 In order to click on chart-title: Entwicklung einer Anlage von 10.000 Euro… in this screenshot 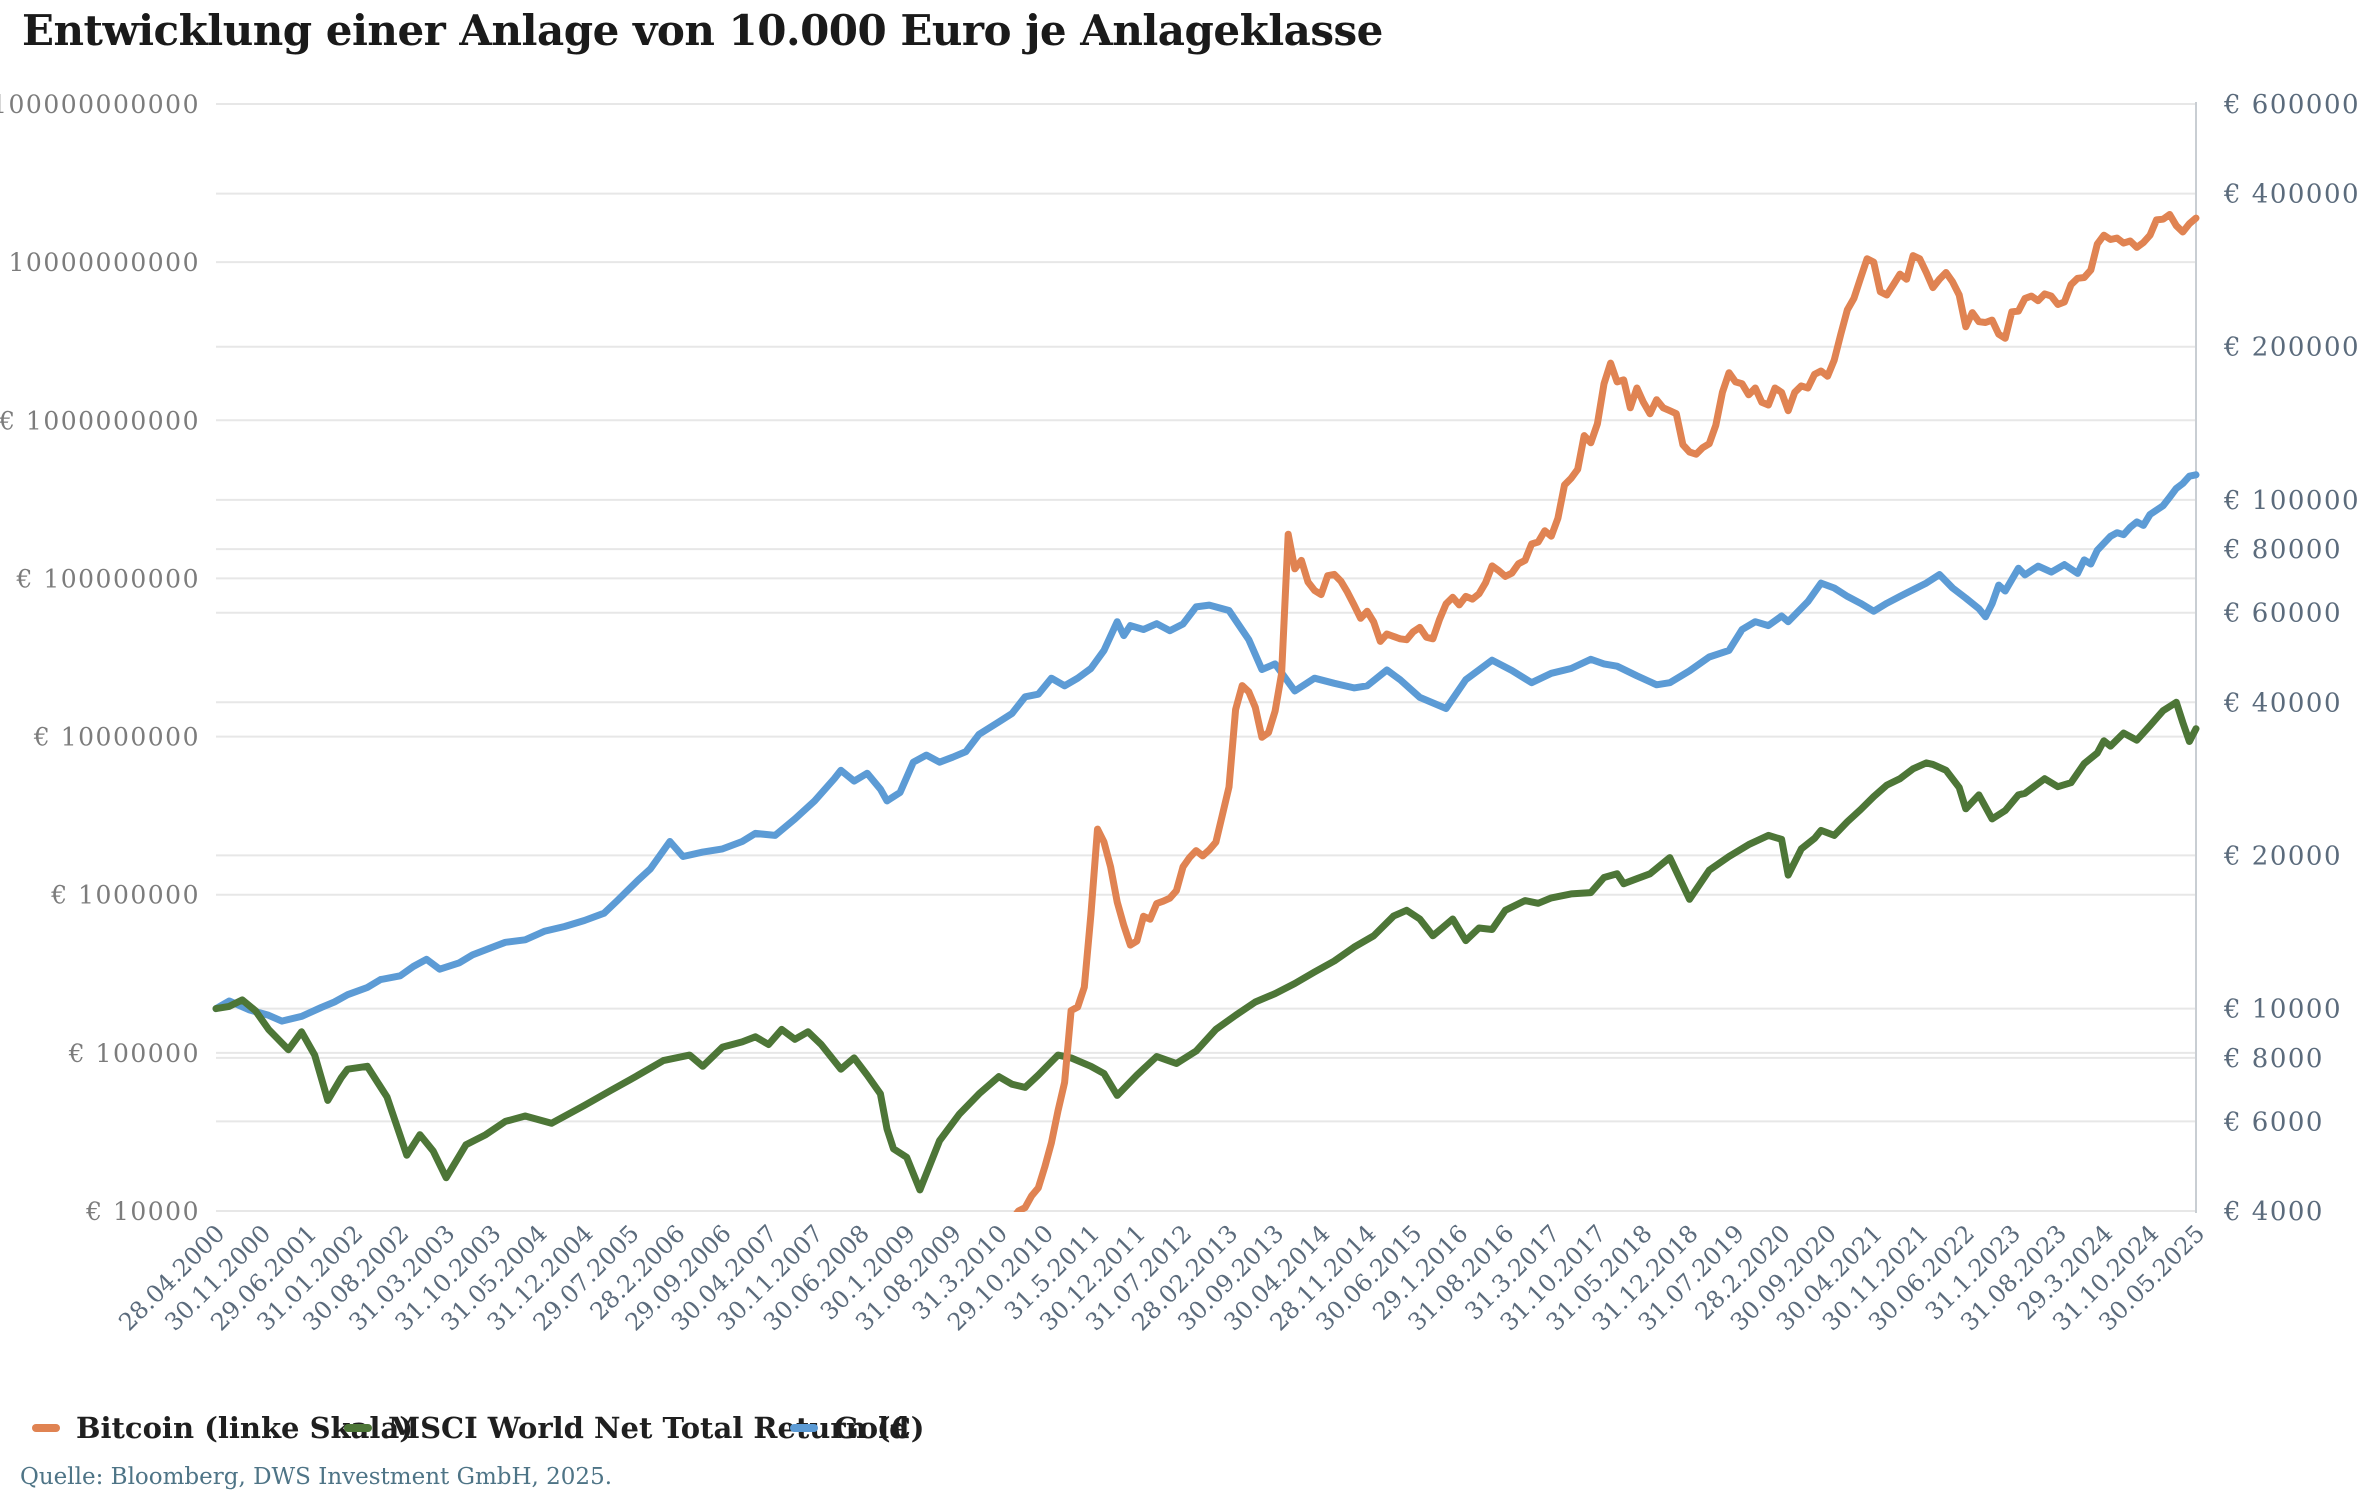, I will do `click(702, 30)`.